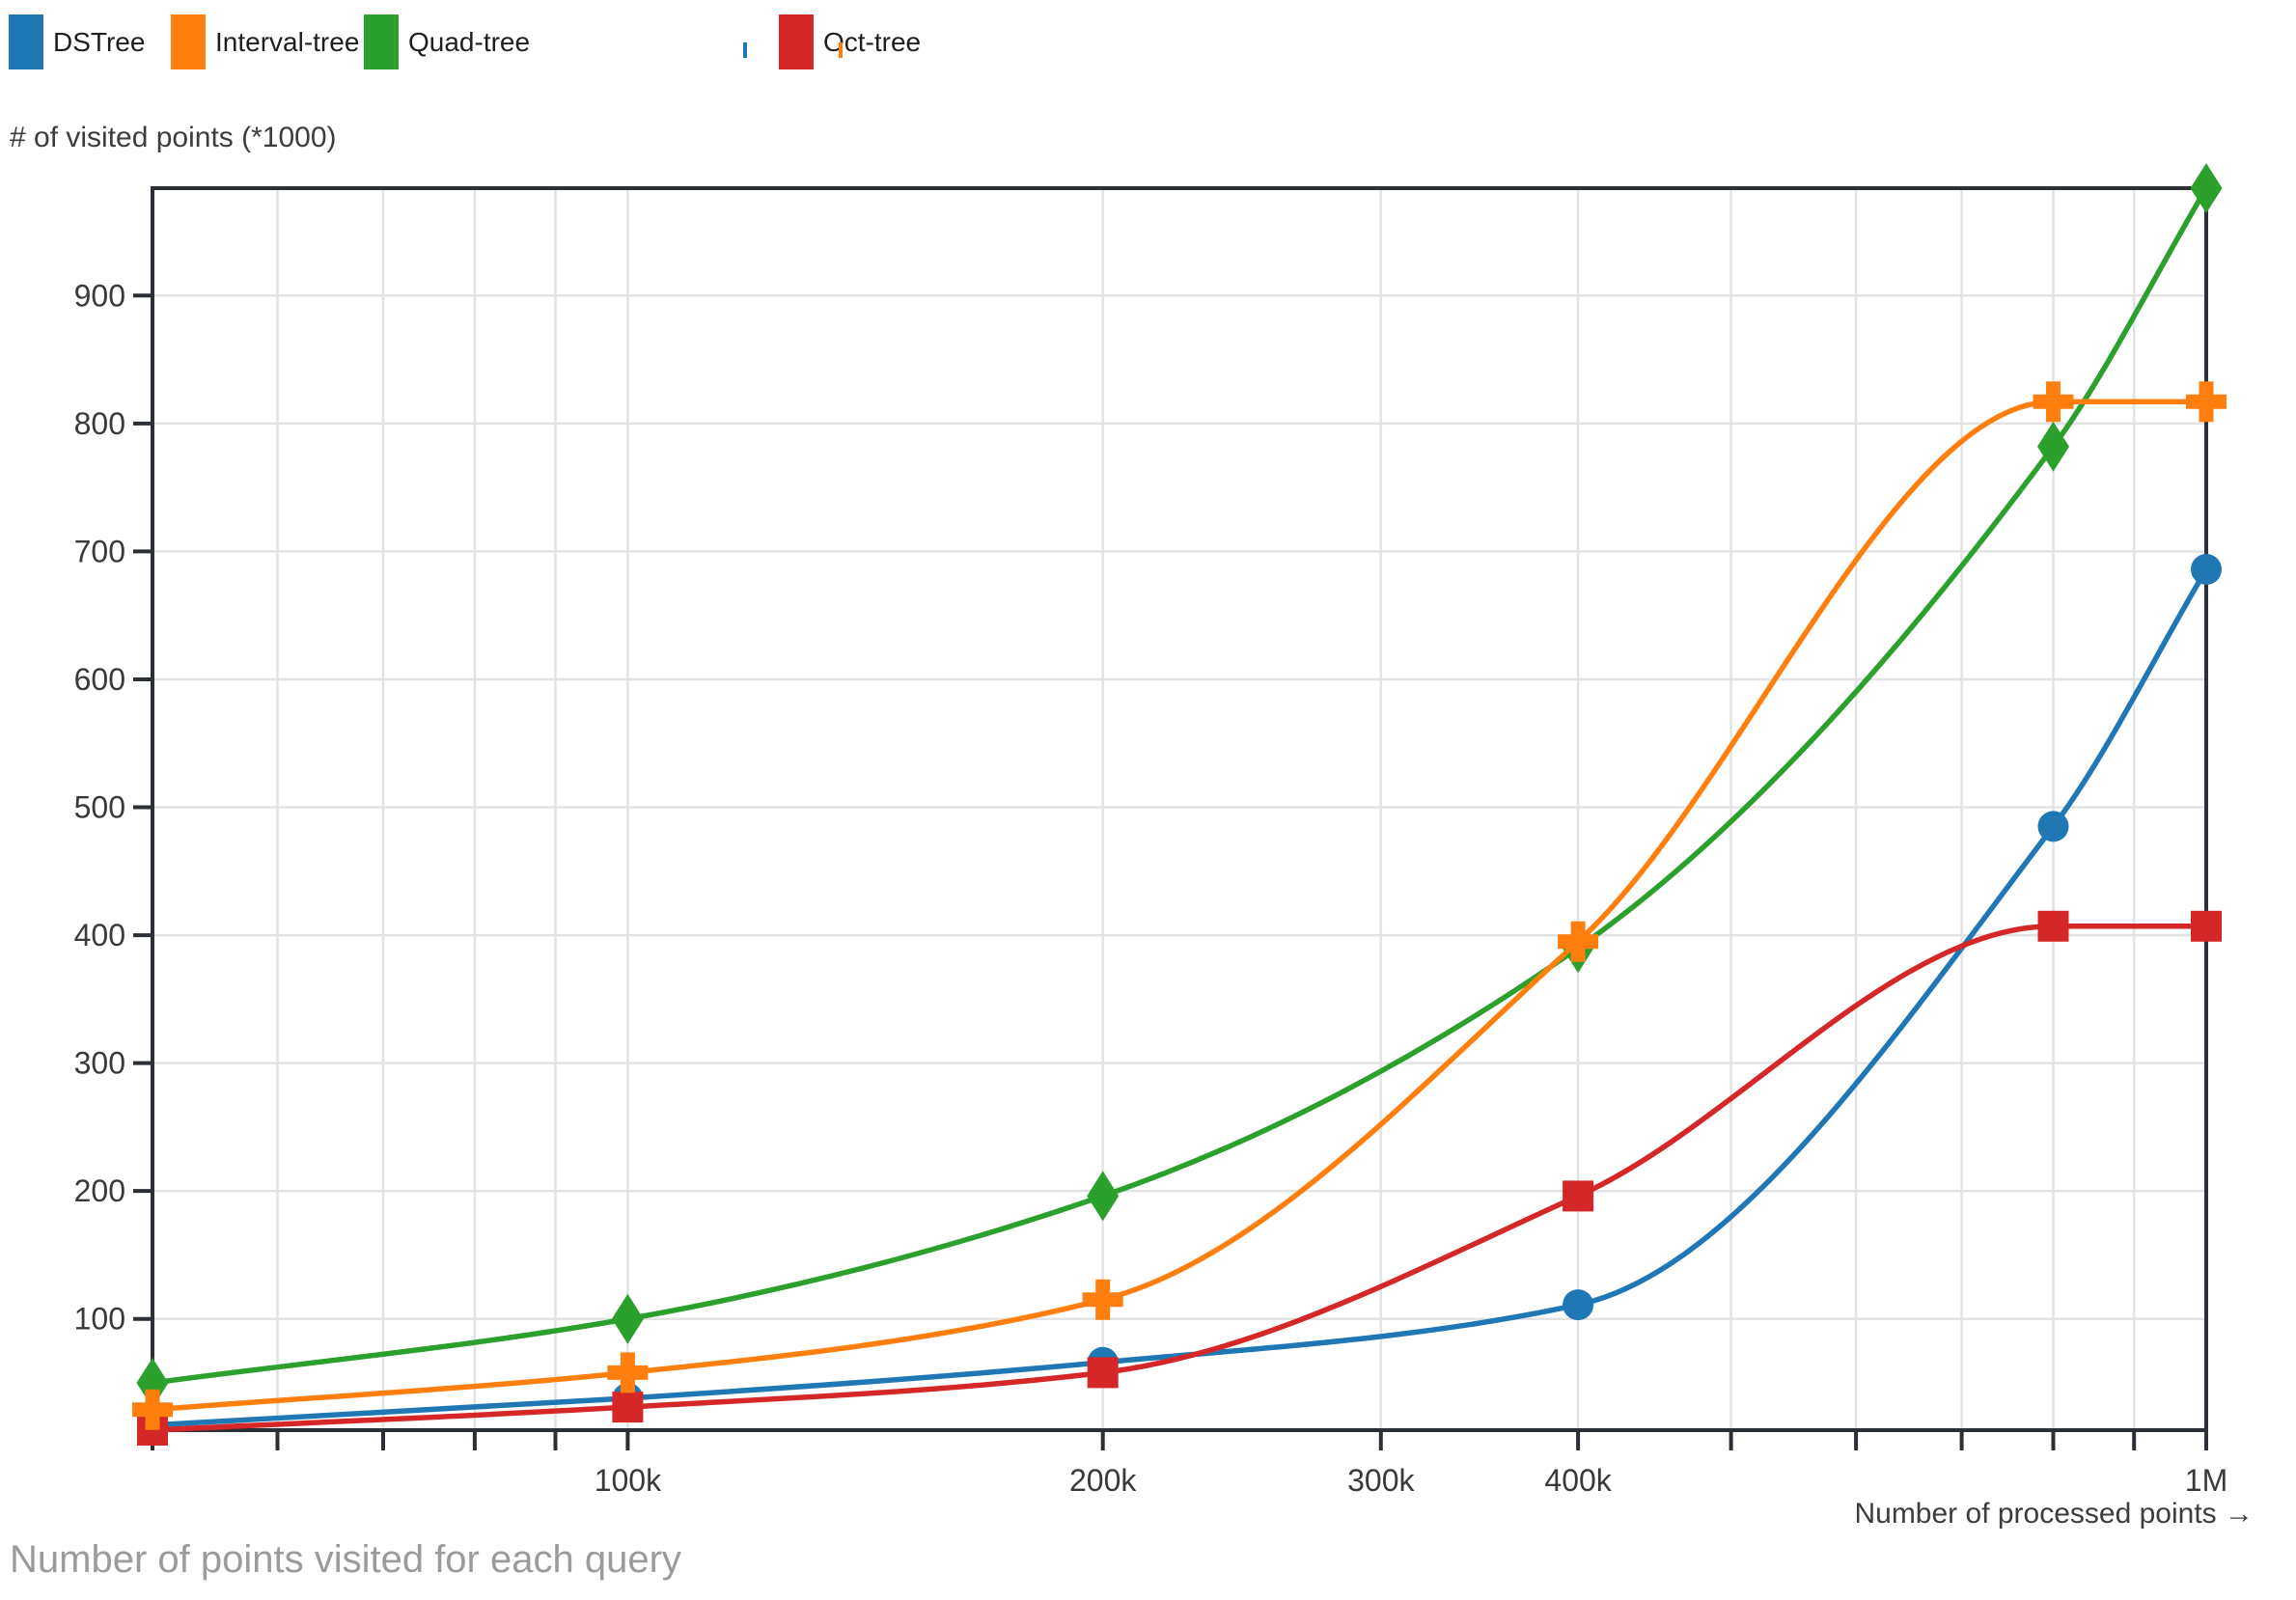 The height and width of the screenshot is (1600, 2296). I want to click on x-tick-label: 200k, so click(1103, 1480).